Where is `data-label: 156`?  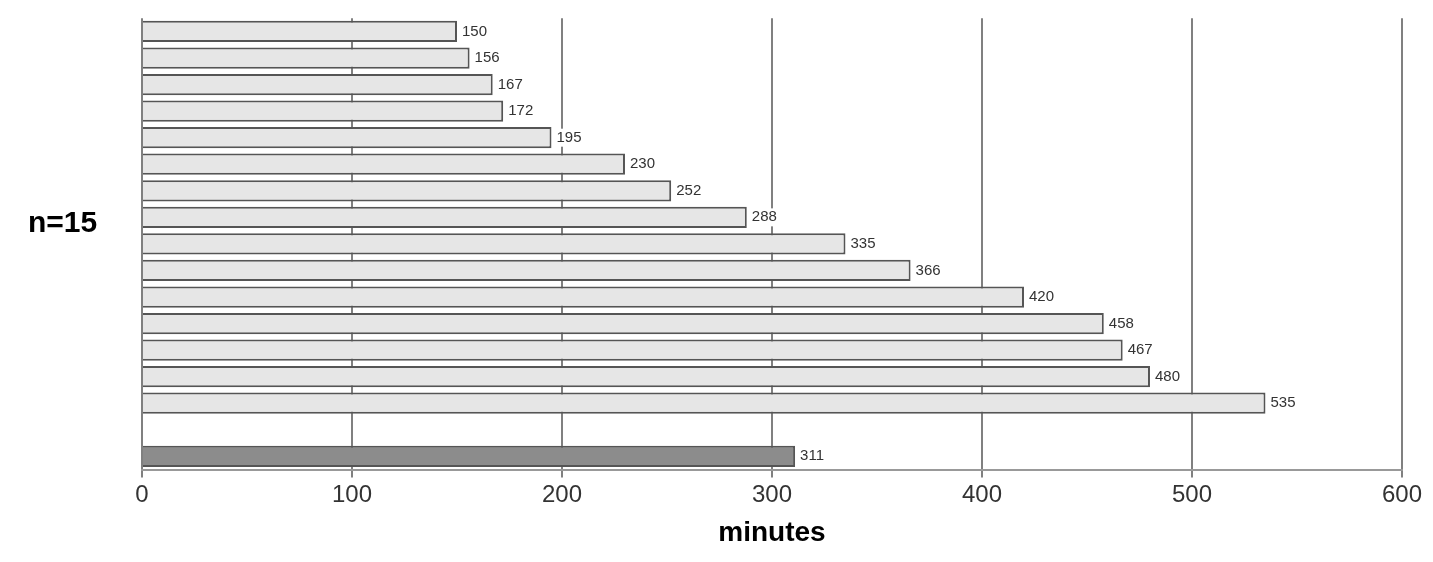
data-label: 156 is located at coordinates (487, 57).